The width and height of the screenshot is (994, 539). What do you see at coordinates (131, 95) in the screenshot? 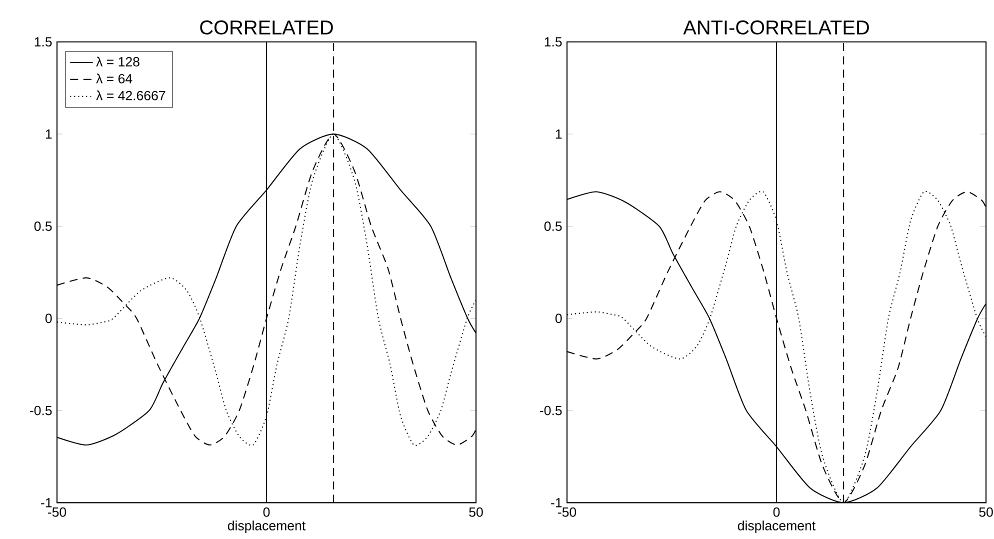
I see `legend-label: λ = 42.6667` at bounding box center [131, 95].